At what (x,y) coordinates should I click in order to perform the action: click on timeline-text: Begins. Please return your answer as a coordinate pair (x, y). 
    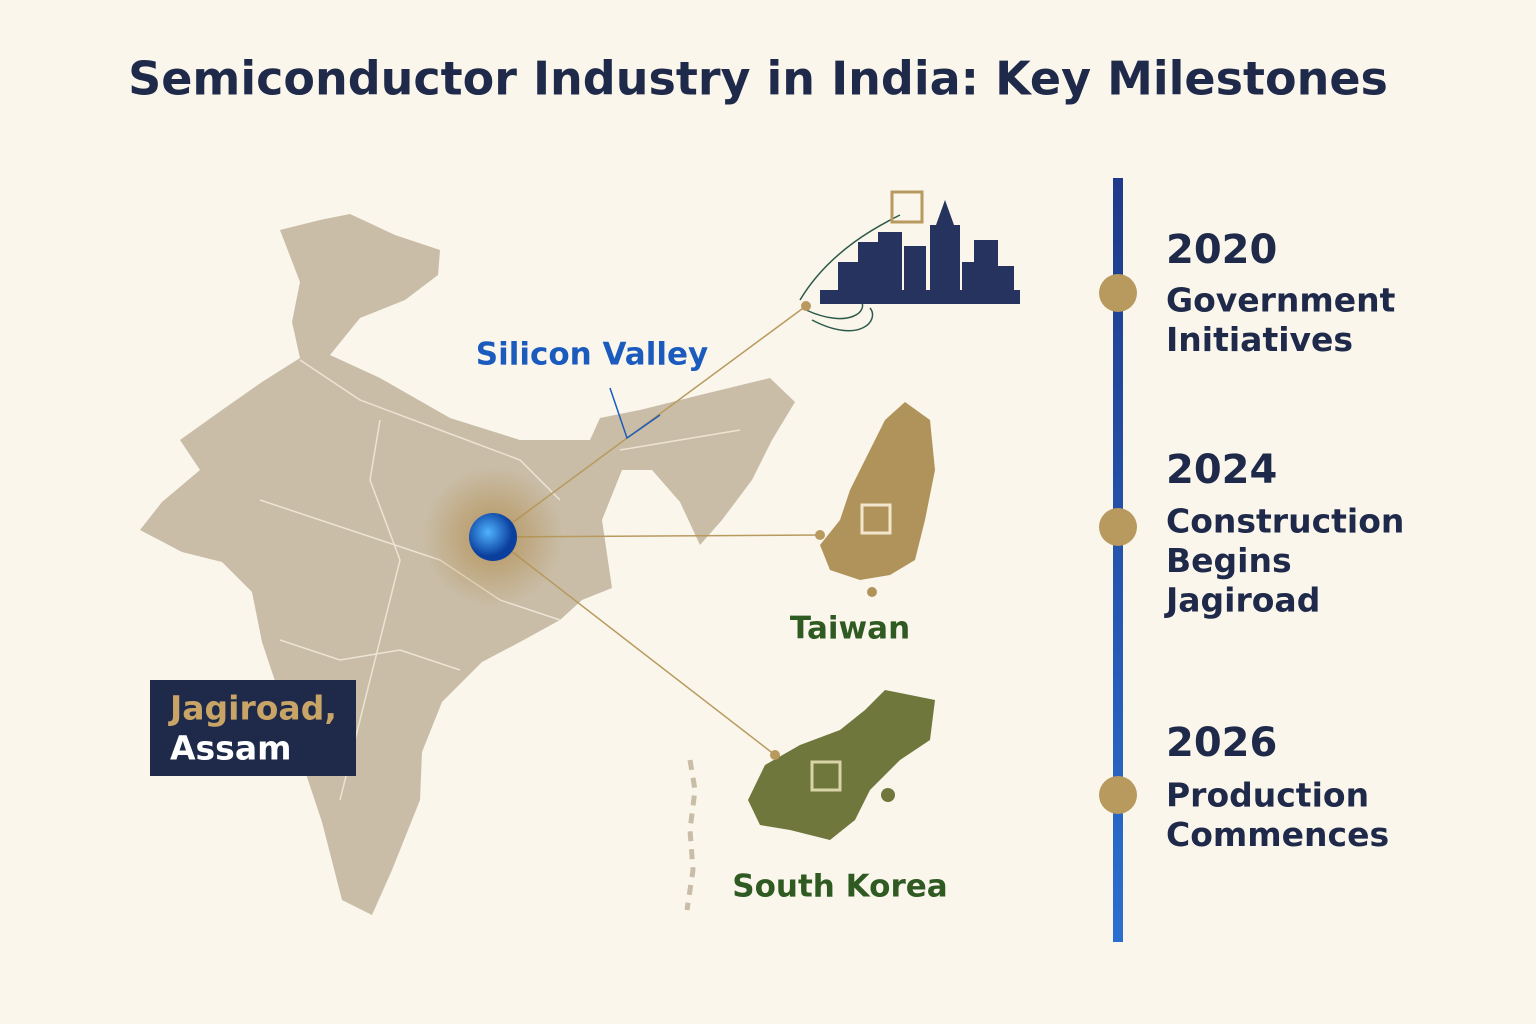
    Looking at the image, I should click on (1229, 560).